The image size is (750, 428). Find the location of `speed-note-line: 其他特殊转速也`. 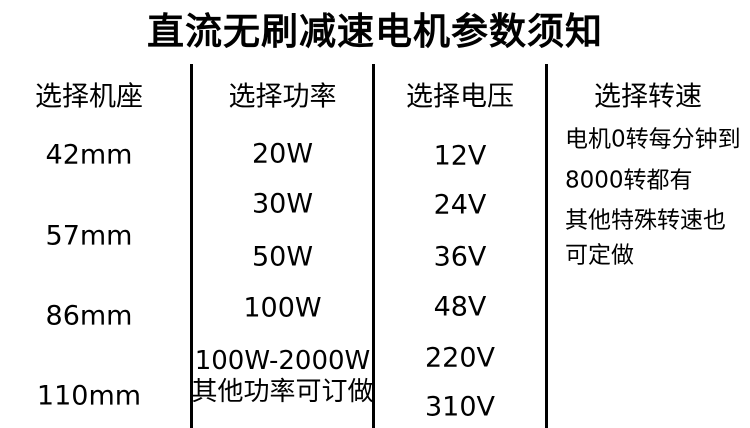

speed-note-line: 其他特殊转速也 is located at coordinates (645, 220).